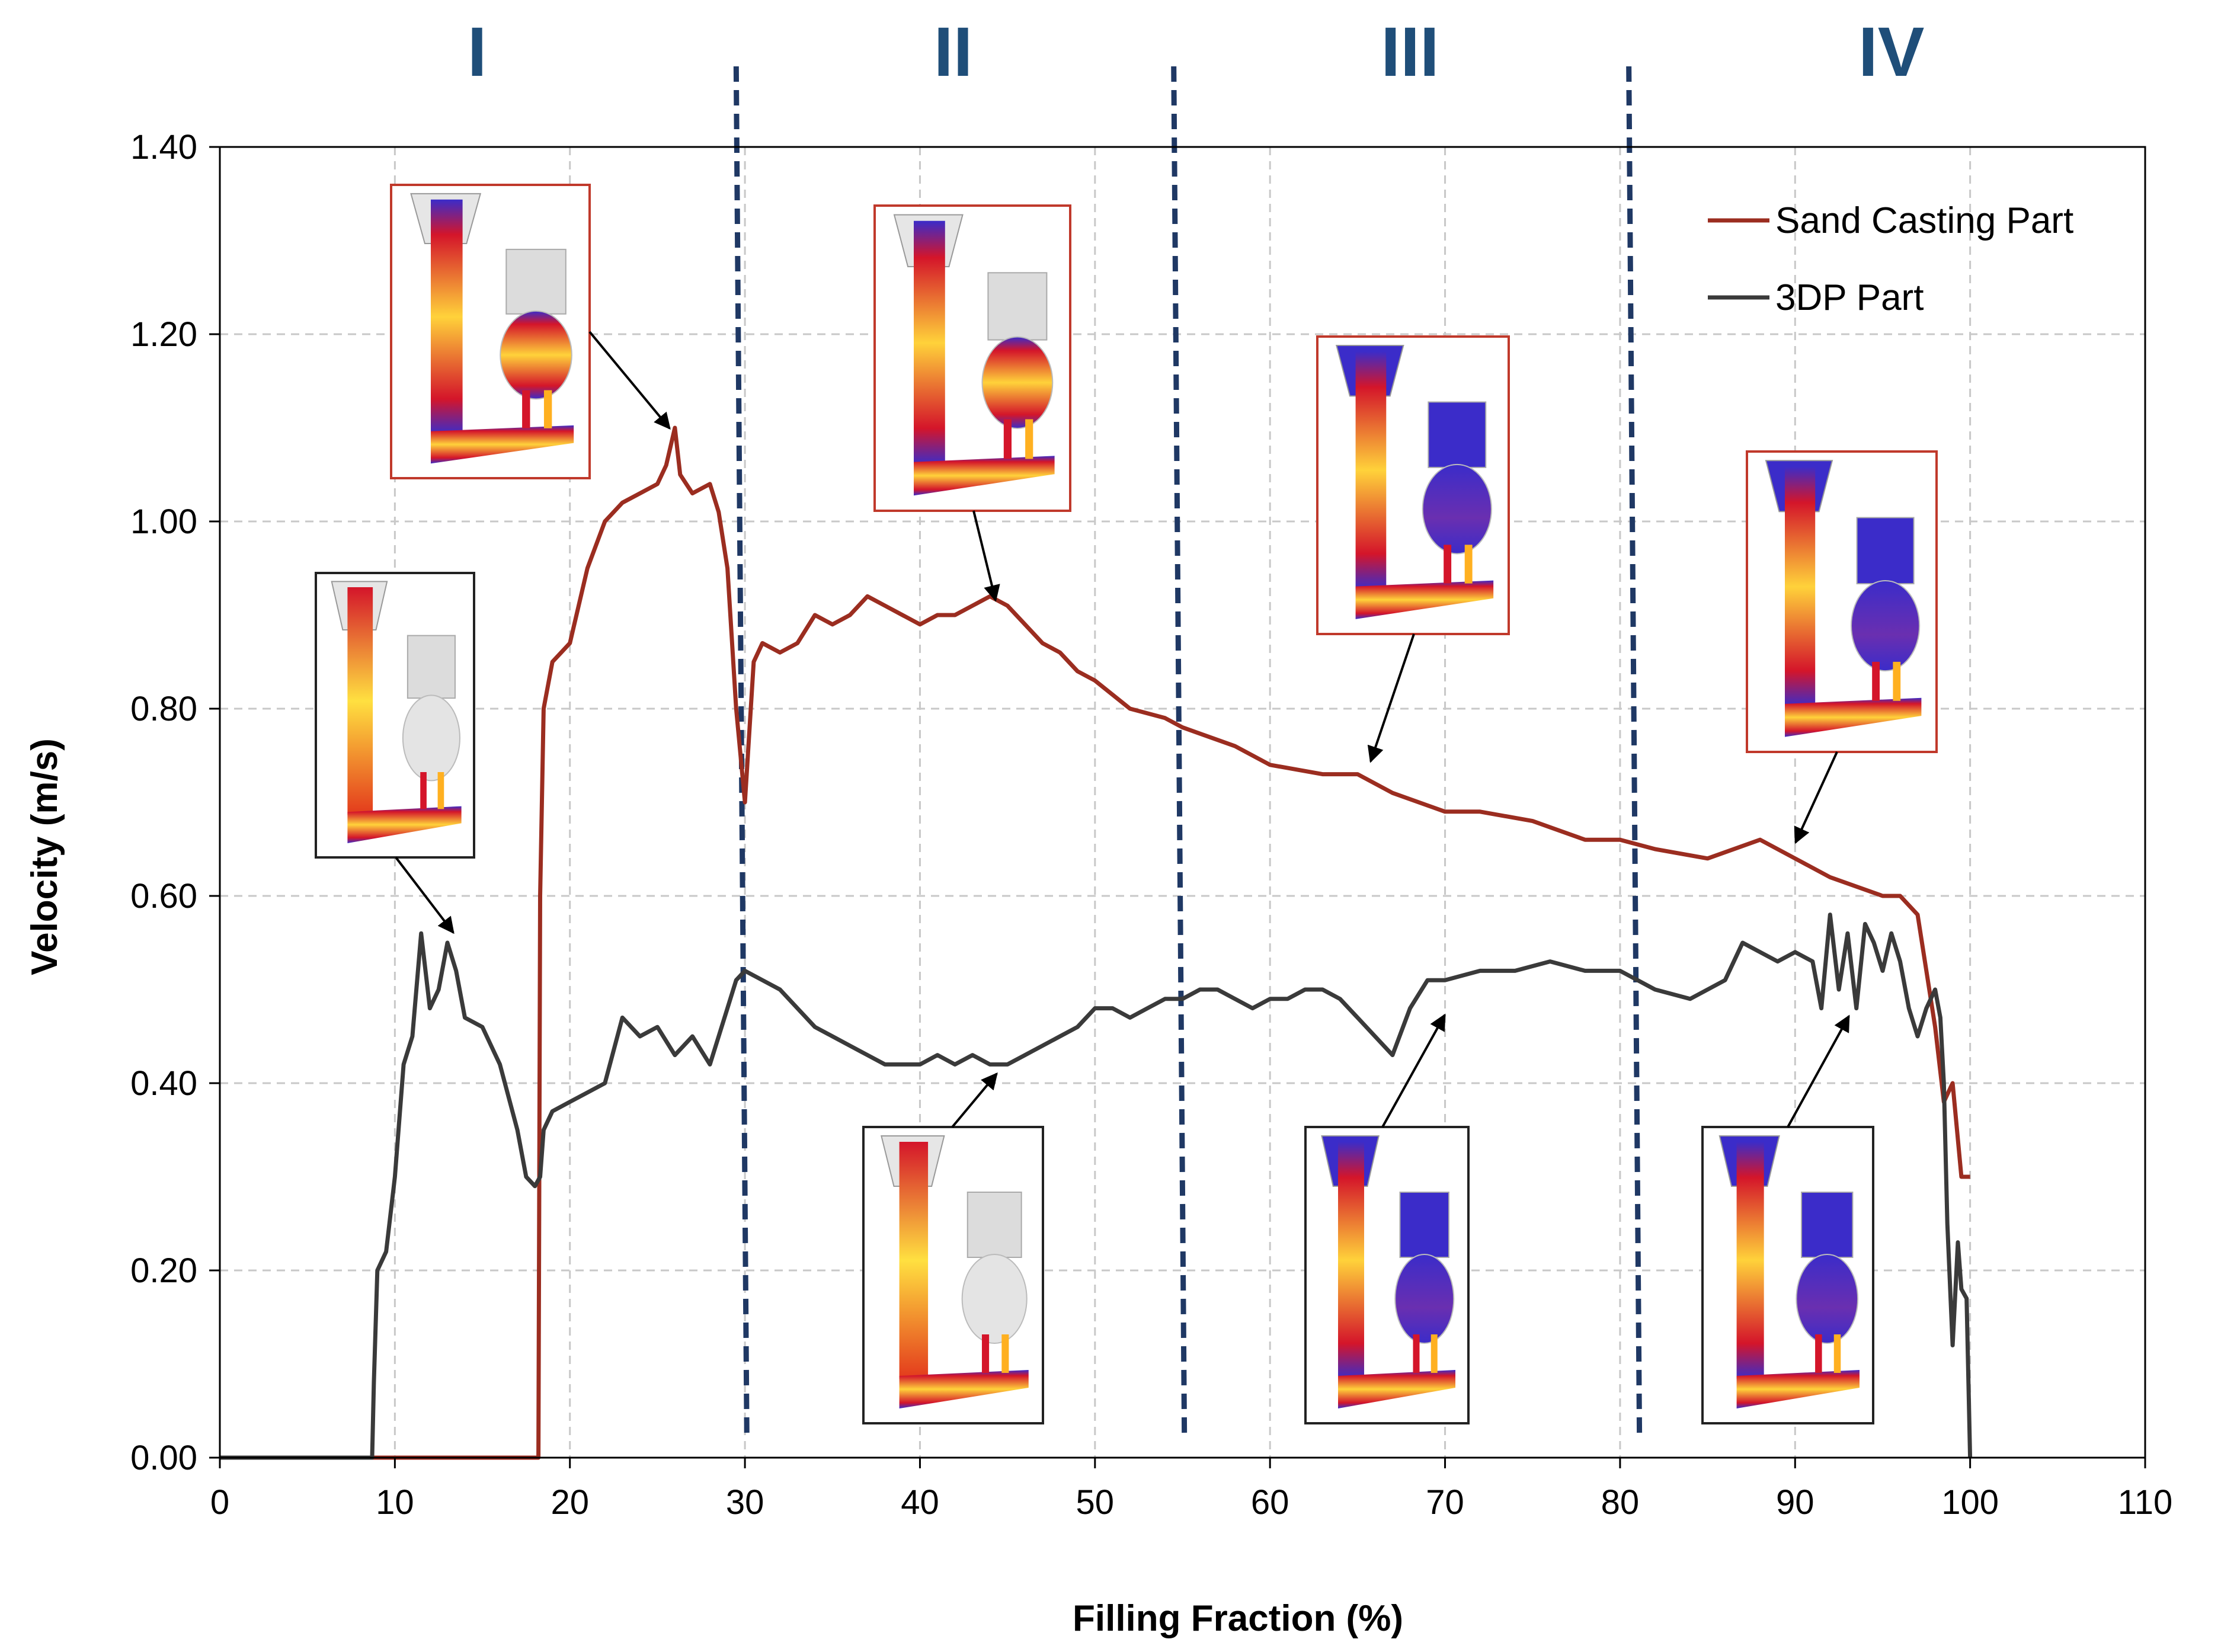 This screenshot has height=1652, width=2221. Describe the element at coordinates (1620, 1502) in the screenshot. I see `x-tick-label: 80` at that location.